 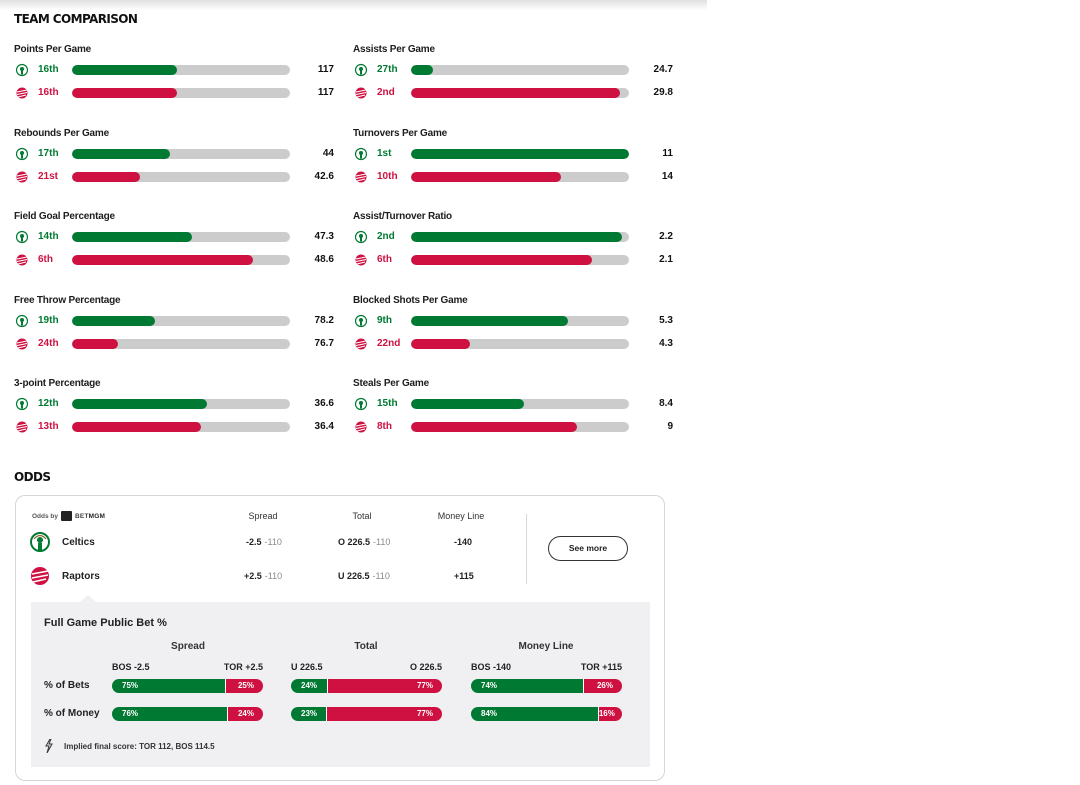 I want to click on money-line-raptors: +115, so click(x=464, y=576).